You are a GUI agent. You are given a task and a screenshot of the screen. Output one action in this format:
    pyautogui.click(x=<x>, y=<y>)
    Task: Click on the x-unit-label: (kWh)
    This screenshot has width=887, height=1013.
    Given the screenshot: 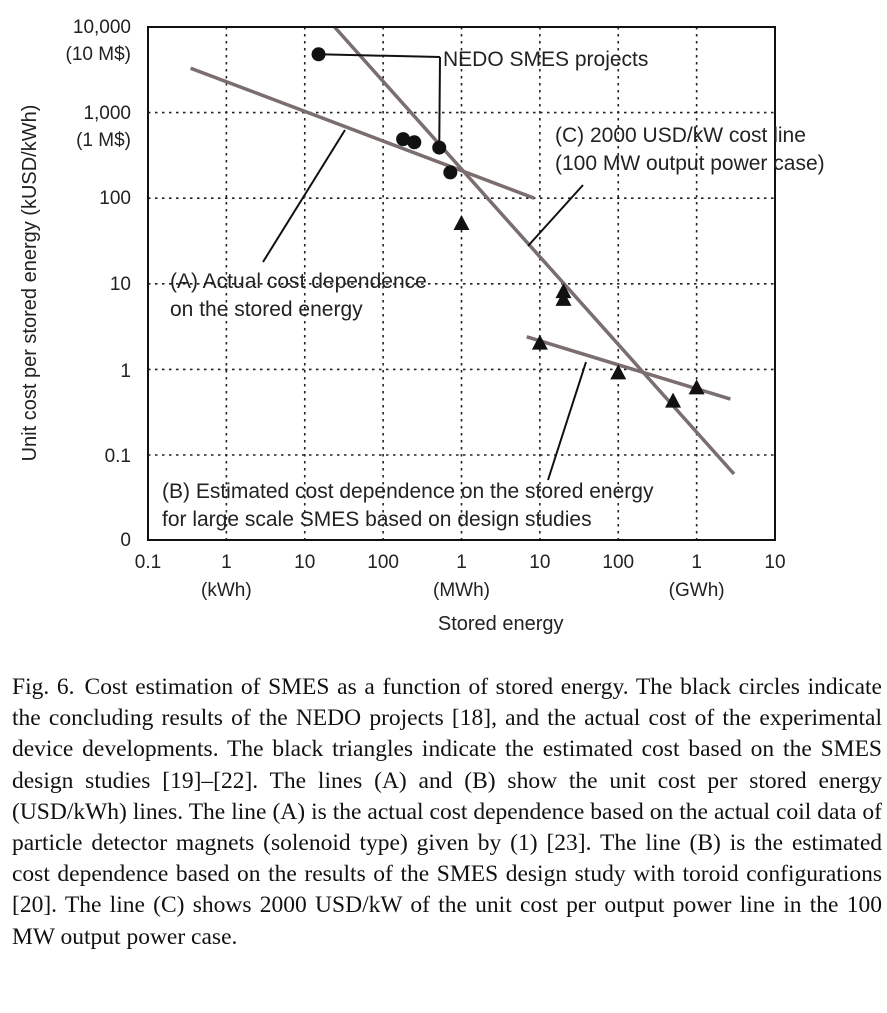 What is the action you would take?
    pyautogui.click(x=226, y=590)
    